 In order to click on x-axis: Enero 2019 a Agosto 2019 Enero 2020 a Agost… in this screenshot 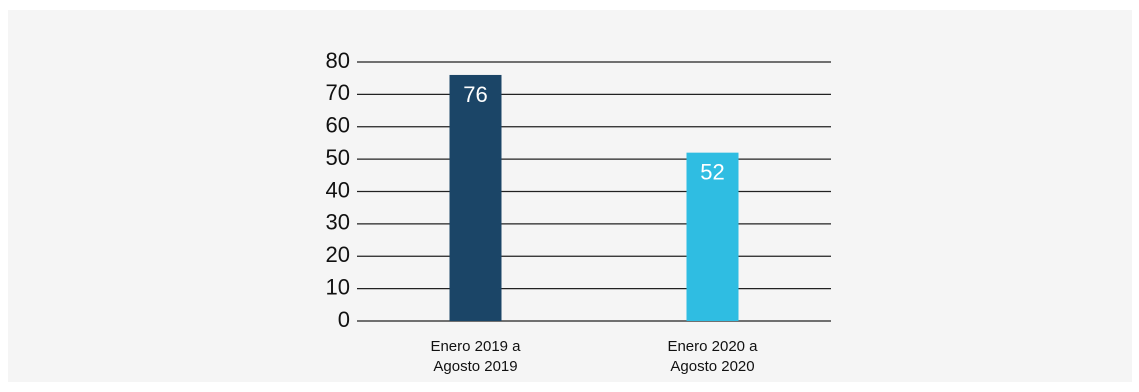, I will do `click(594, 356)`.